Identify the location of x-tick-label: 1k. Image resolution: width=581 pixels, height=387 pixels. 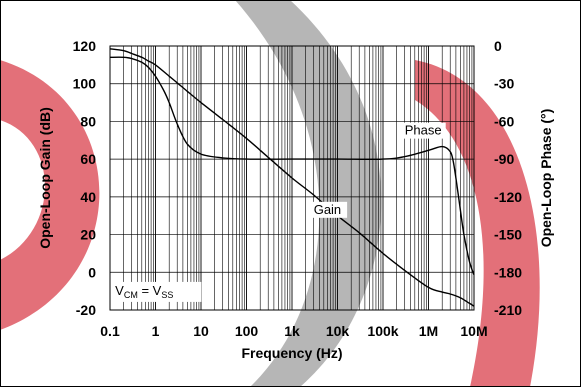
(292, 331).